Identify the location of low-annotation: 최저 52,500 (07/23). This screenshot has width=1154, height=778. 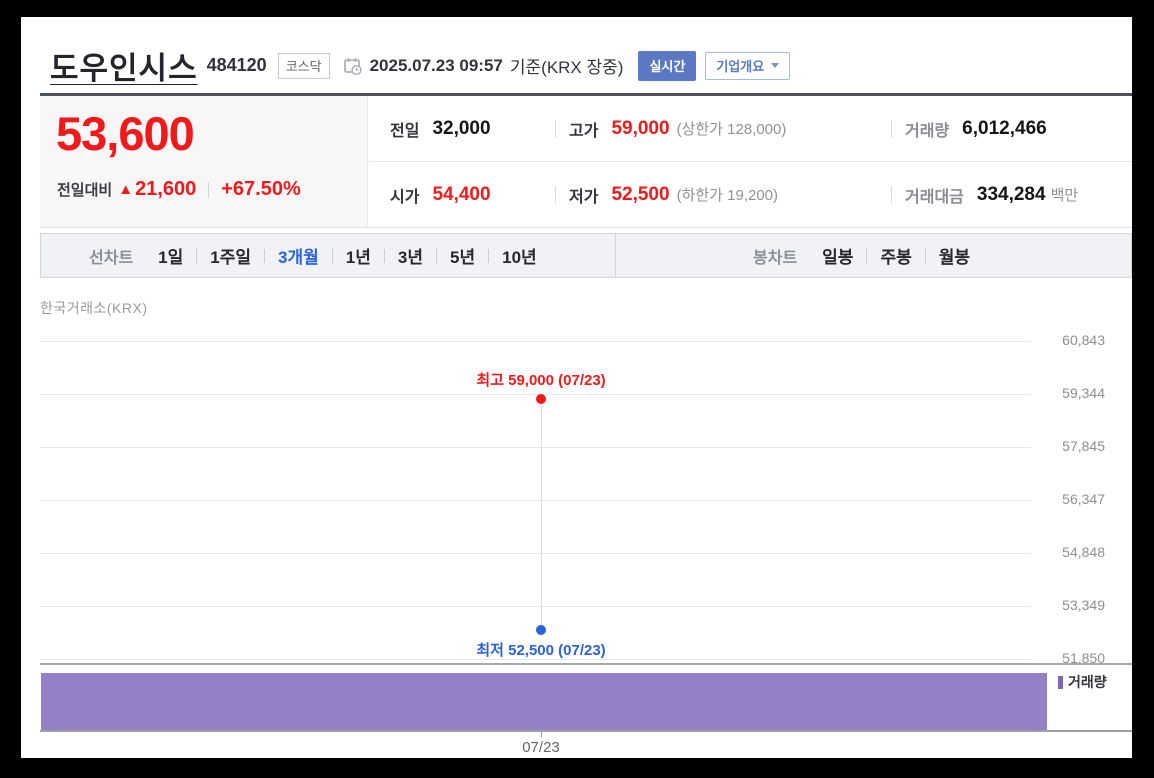
(541, 650).